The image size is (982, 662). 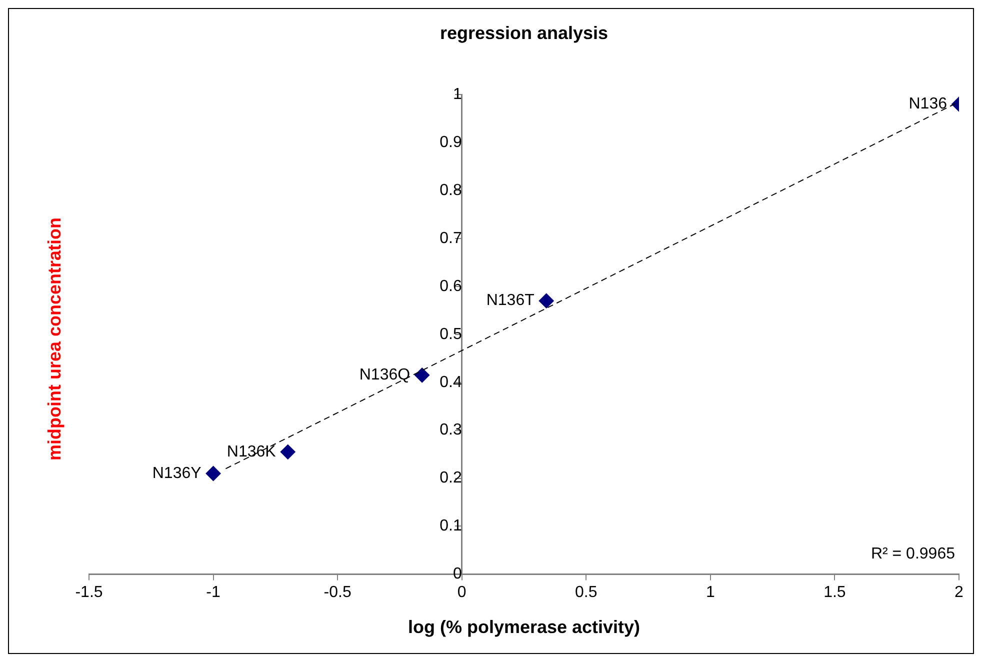 What do you see at coordinates (384, 375) in the screenshot?
I see `data-label: N136Q` at bounding box center [384, 375].